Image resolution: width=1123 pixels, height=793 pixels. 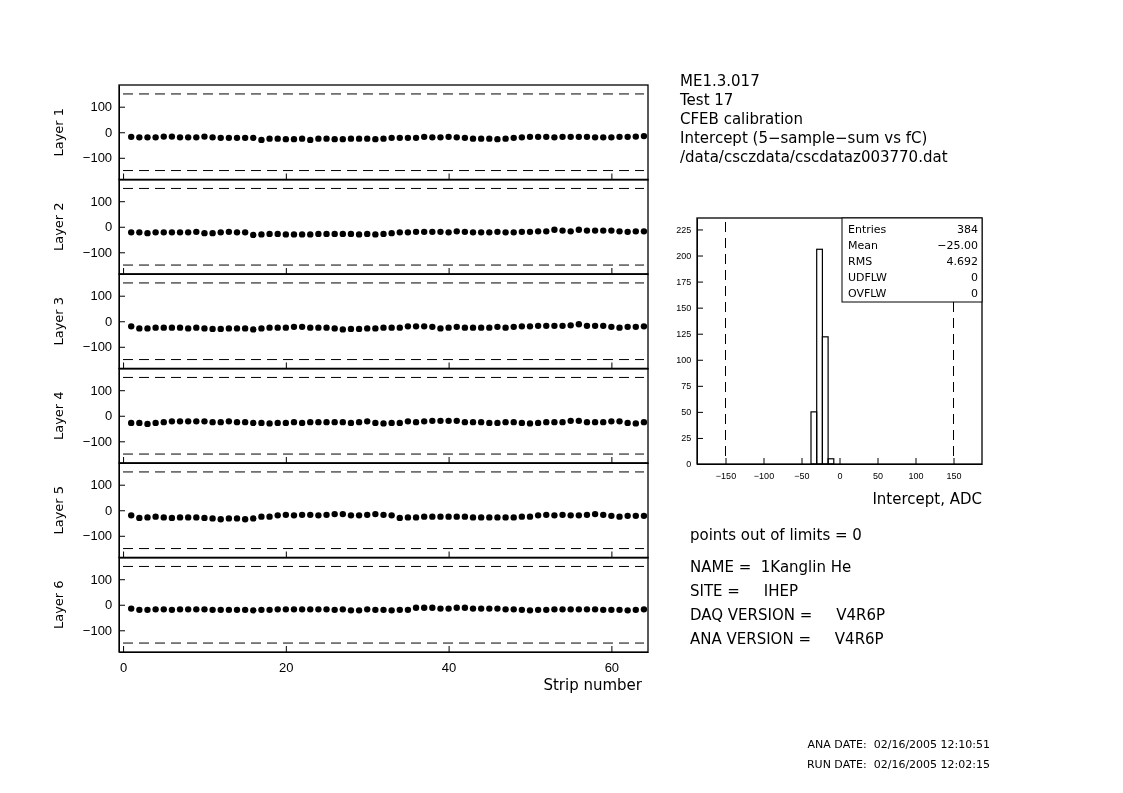 I want to click on x-tick-label: −50, so click(x=802, y=475).